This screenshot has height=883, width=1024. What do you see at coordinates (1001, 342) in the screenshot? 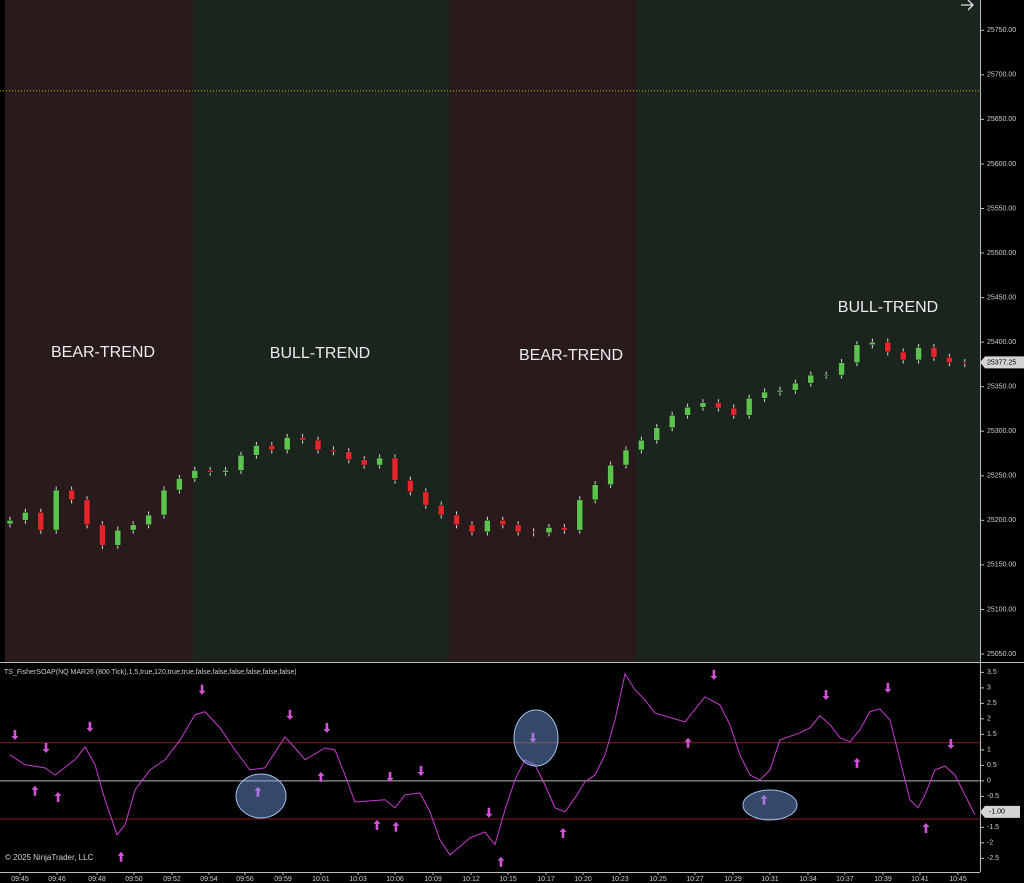
I see `y-tick-label: 25400.00` at bounding box center [1001, 342].